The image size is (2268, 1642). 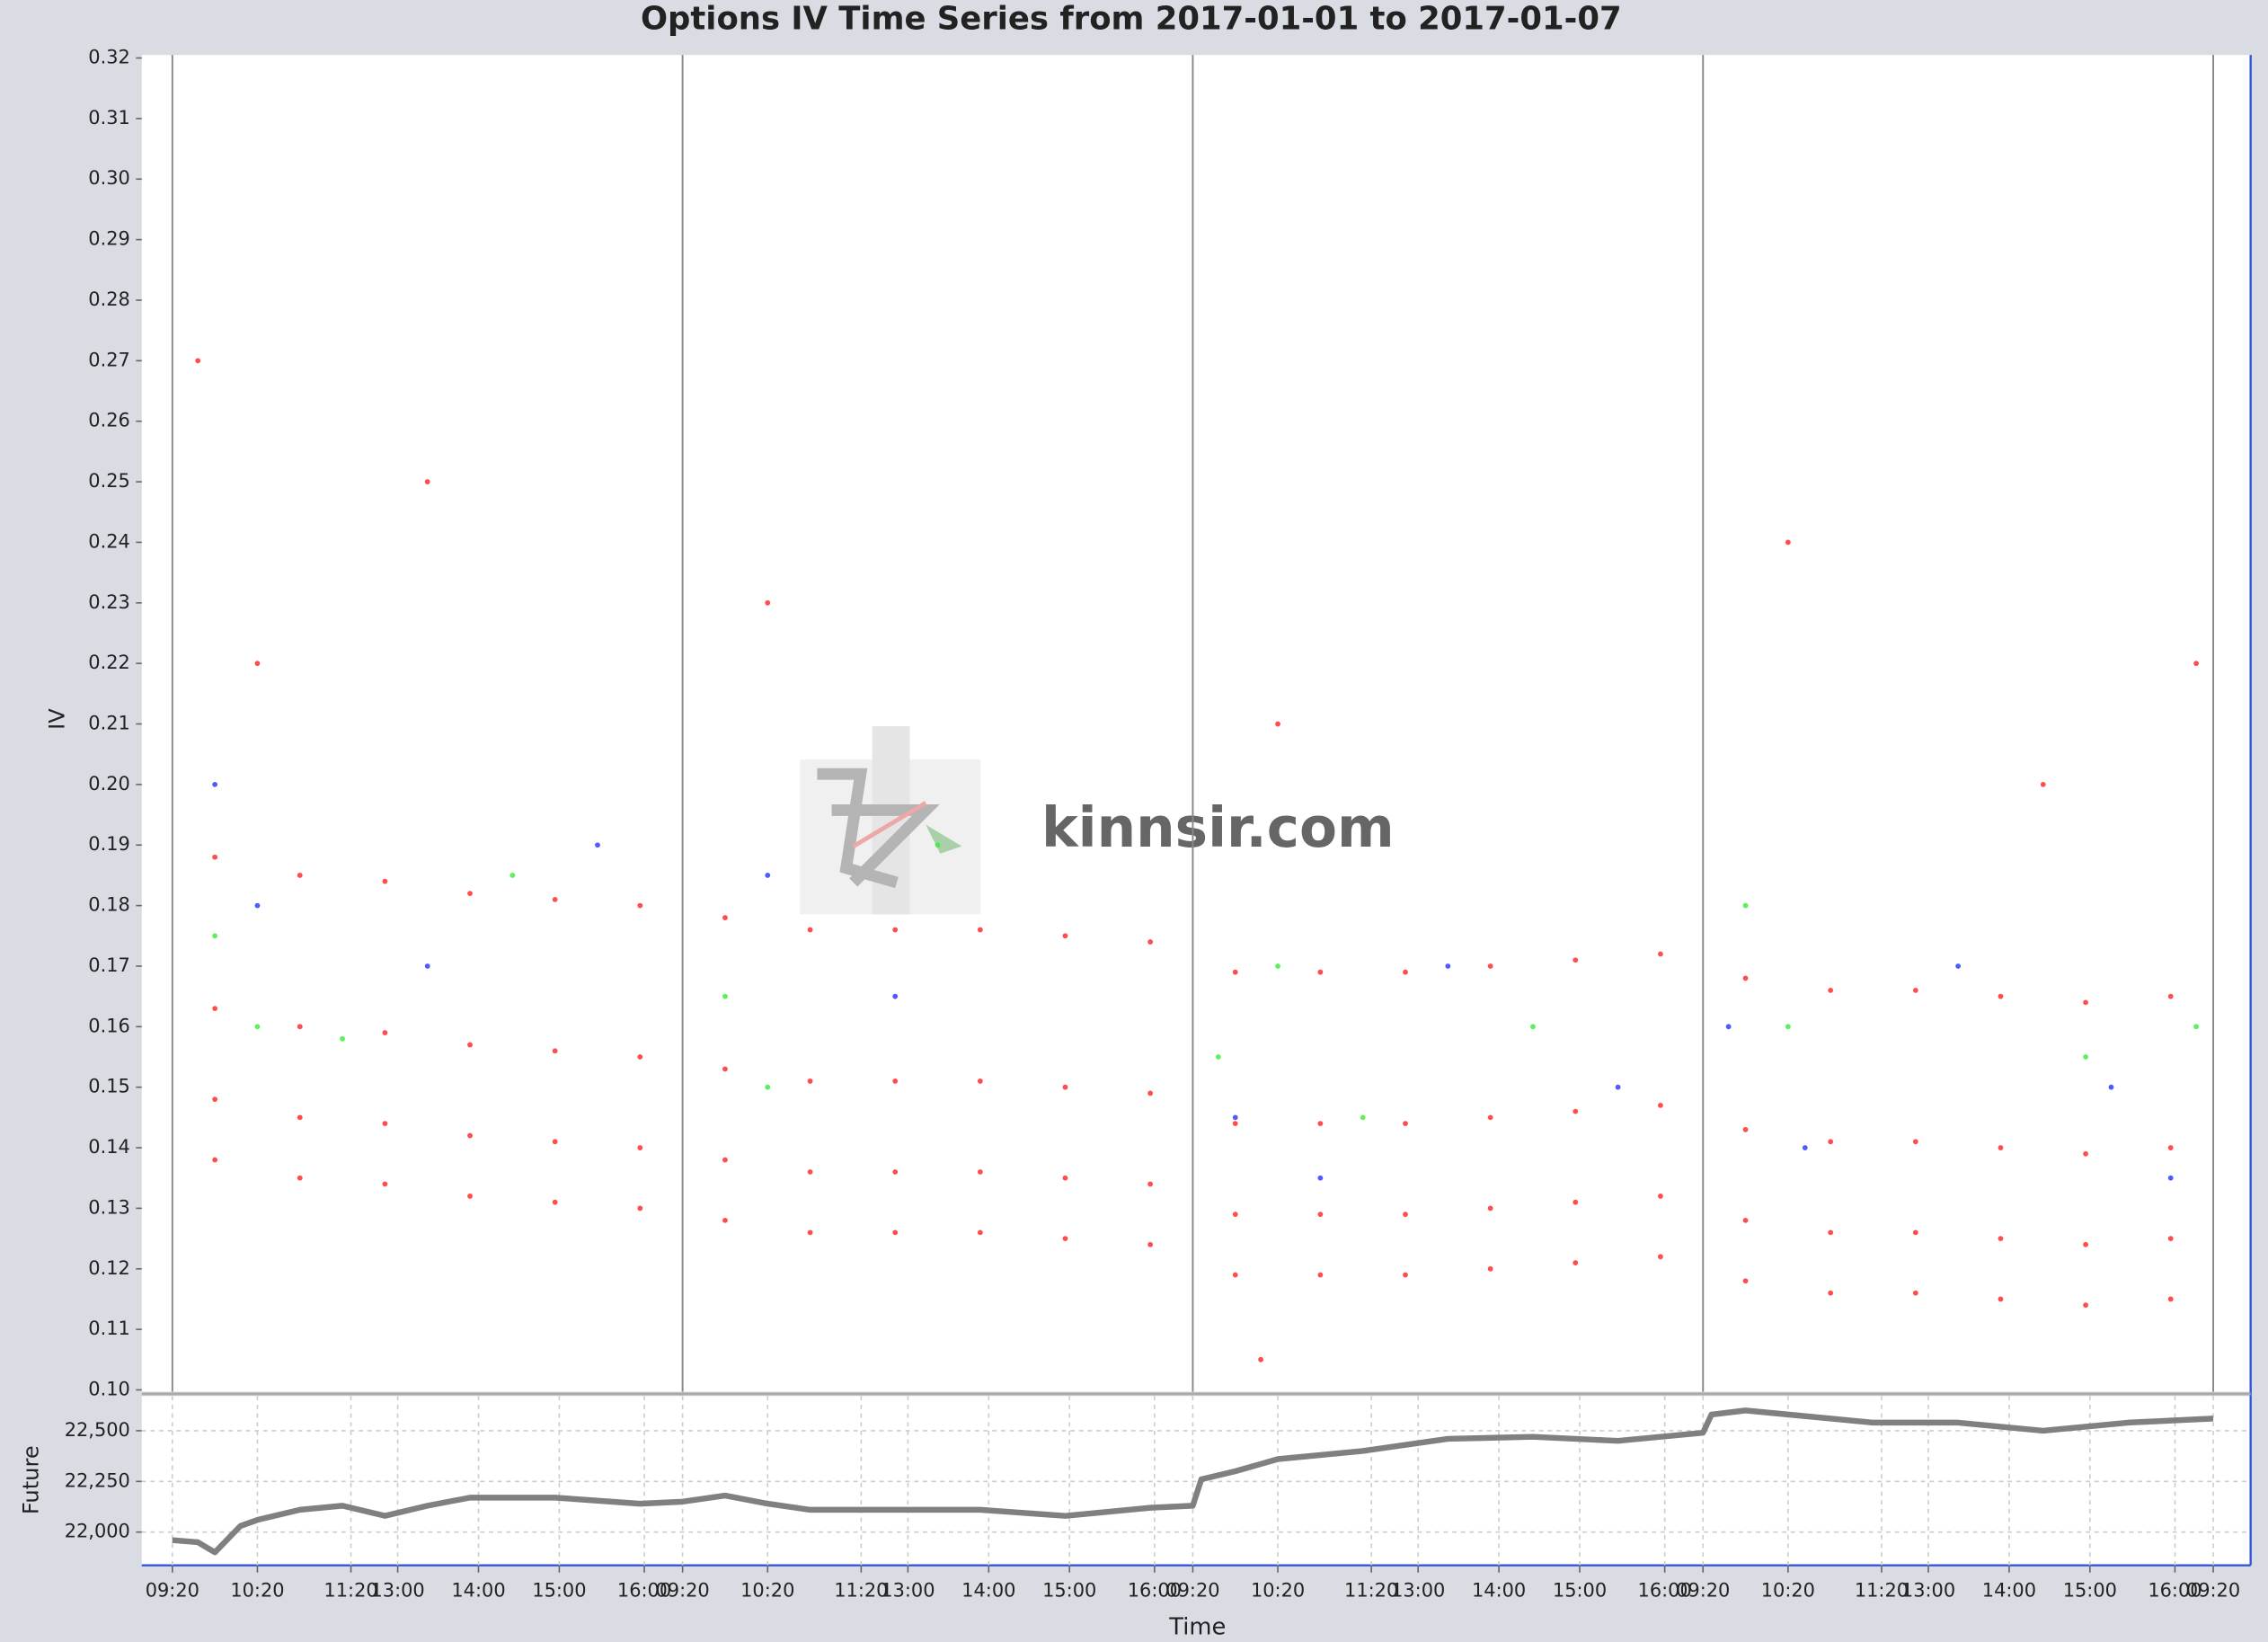 What do you see at coordinates (109, 723) in the screenshot?
I see `y-tick-label: 0.21` at bounding box center [109, 723].